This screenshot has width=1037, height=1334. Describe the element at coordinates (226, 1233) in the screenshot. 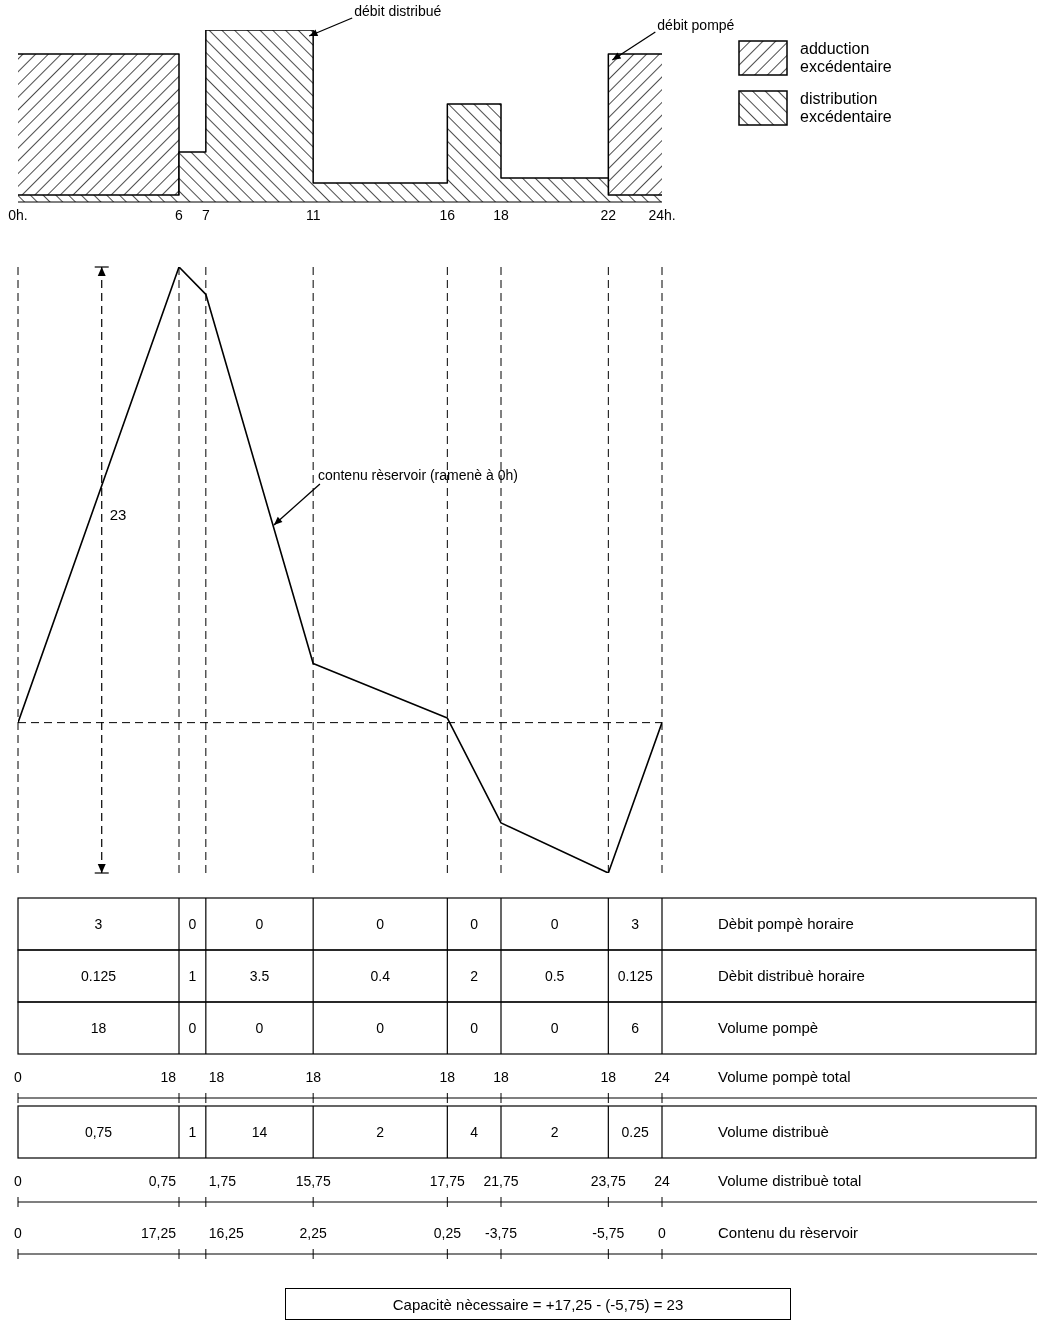

I see `text: 16,25` at that location.